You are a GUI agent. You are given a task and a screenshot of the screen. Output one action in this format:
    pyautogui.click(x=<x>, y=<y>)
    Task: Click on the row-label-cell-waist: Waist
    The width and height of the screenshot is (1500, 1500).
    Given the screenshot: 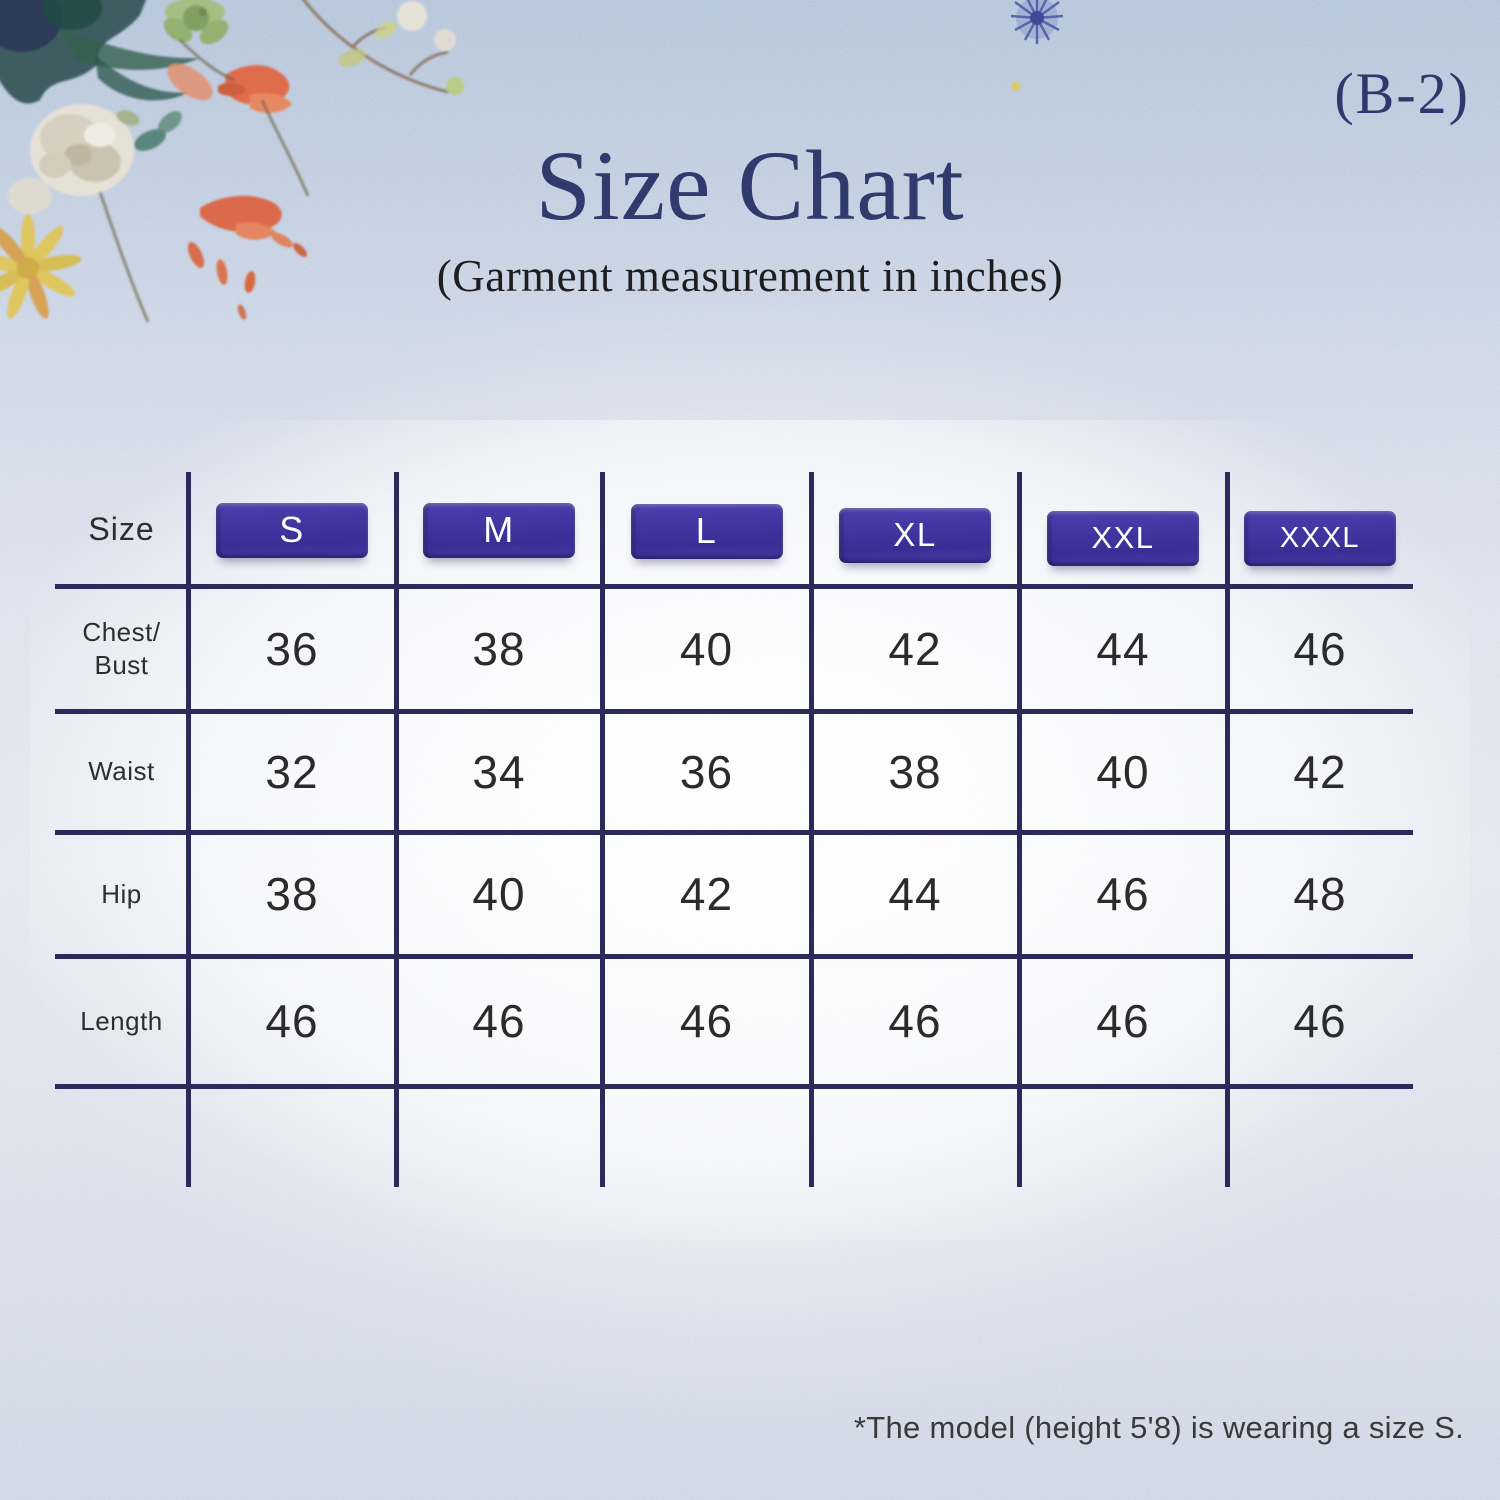 What is the action you would take?
    pyautogui.click(x=121, y=771)
    